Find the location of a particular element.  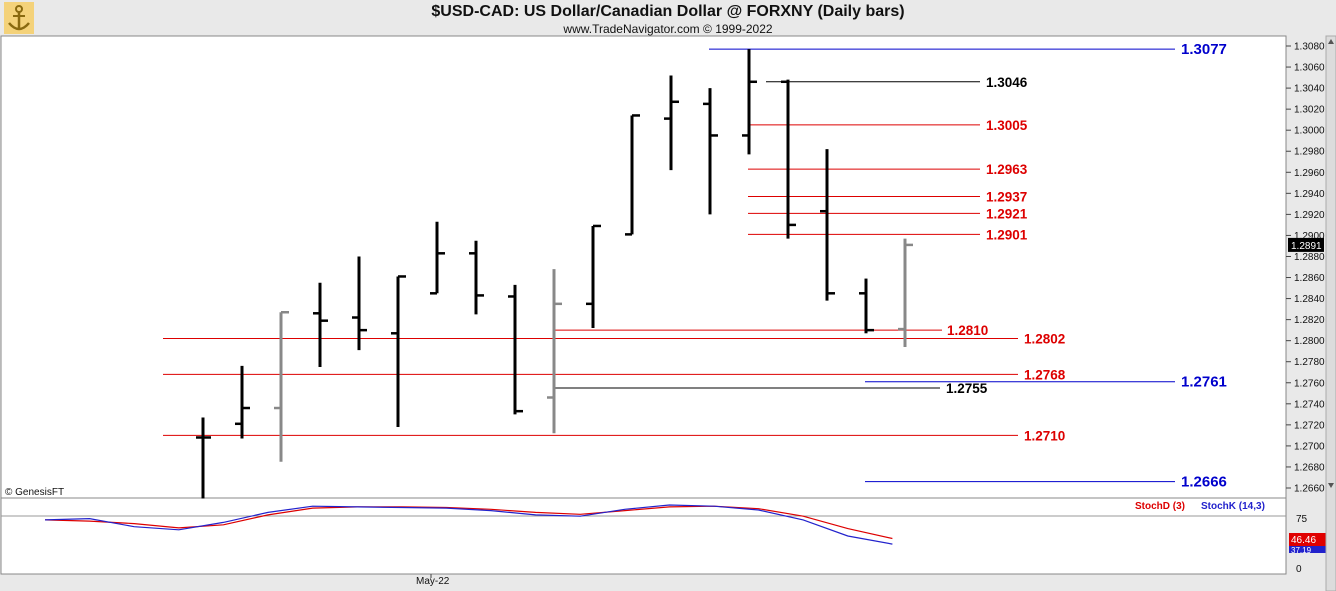

stochastic-panel is located at coordinates (643, 536).